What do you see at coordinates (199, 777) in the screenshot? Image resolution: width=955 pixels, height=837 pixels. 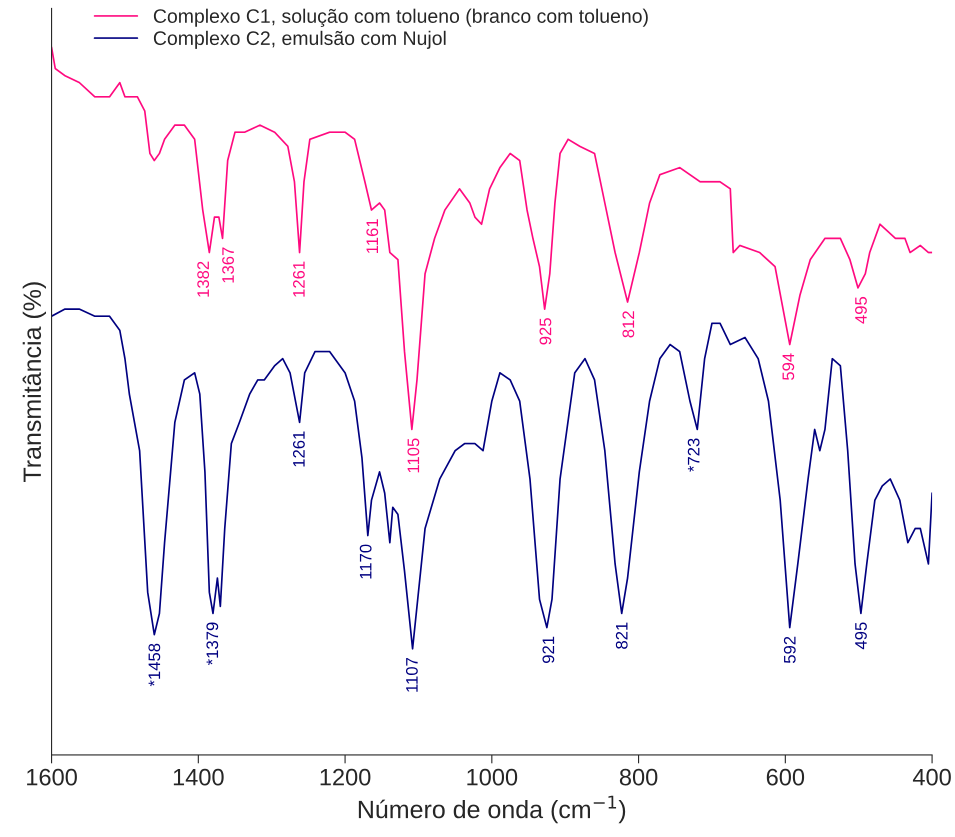 I see `x-tick-label: 1400` at bounding box center [199, 777].